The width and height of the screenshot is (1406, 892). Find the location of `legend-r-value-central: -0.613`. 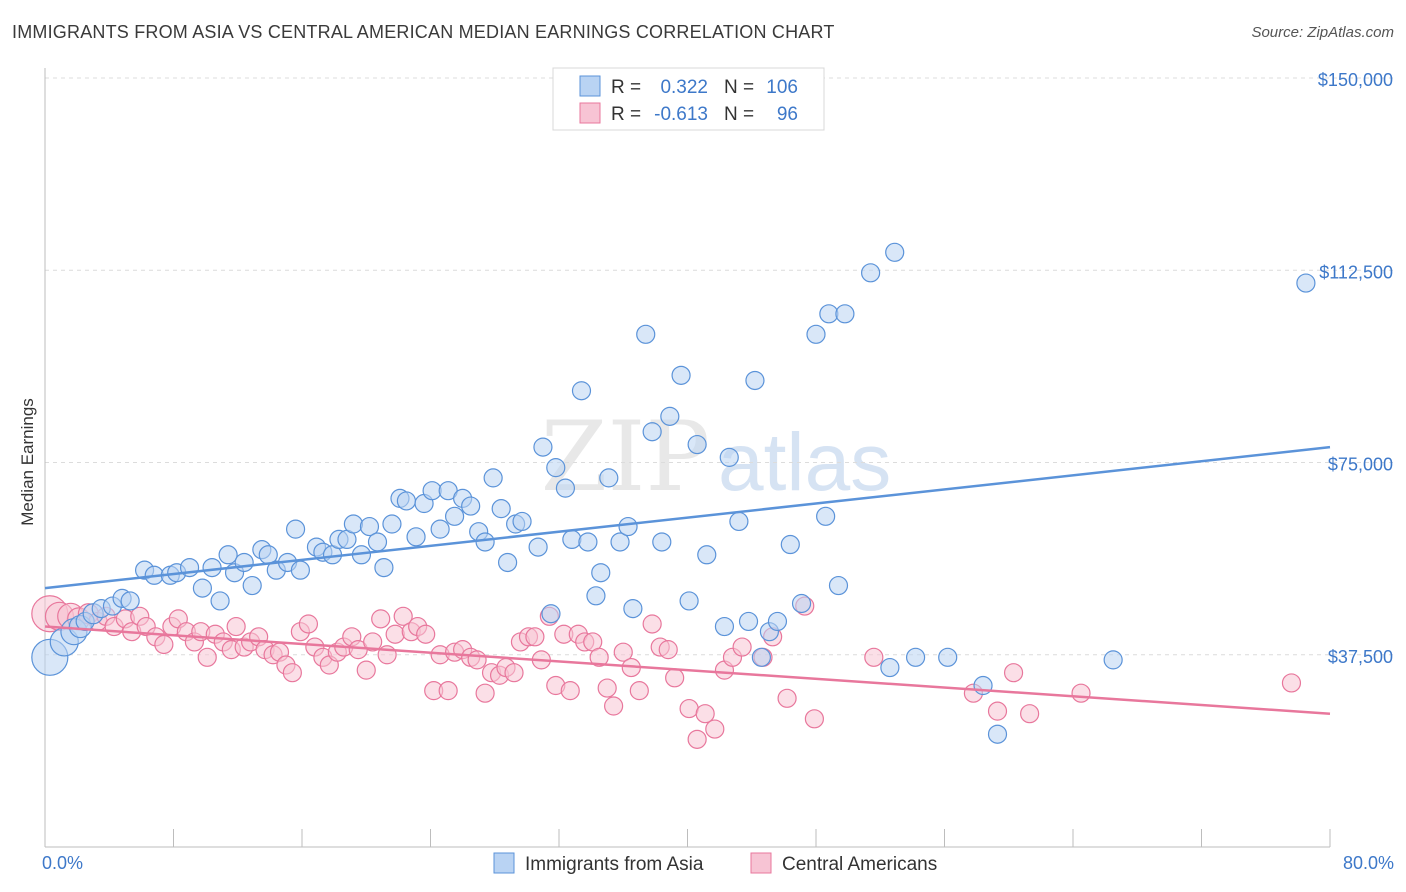

legend-r-value-central: -0.613 is located at coordinates (681, 114).